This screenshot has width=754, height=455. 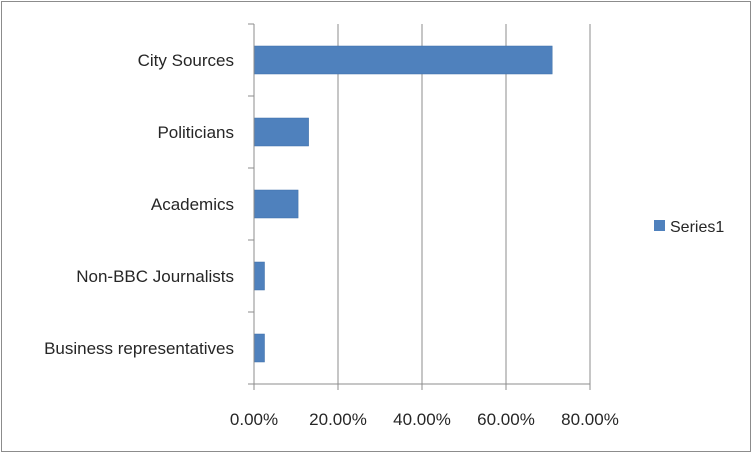 I want to click on category-label: Politicians, so click(x=195, y=132).